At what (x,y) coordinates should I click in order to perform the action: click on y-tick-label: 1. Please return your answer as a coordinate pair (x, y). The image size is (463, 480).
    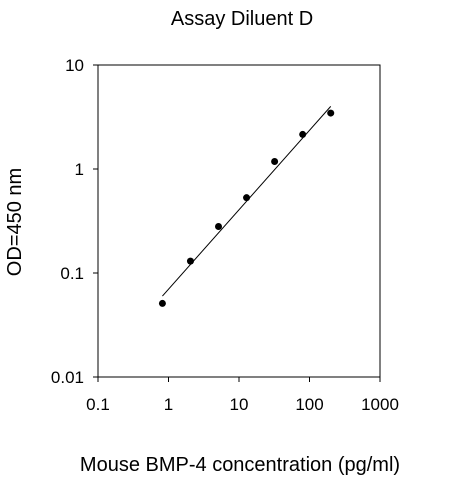
    Looking at the image, I should click on (79, 169).